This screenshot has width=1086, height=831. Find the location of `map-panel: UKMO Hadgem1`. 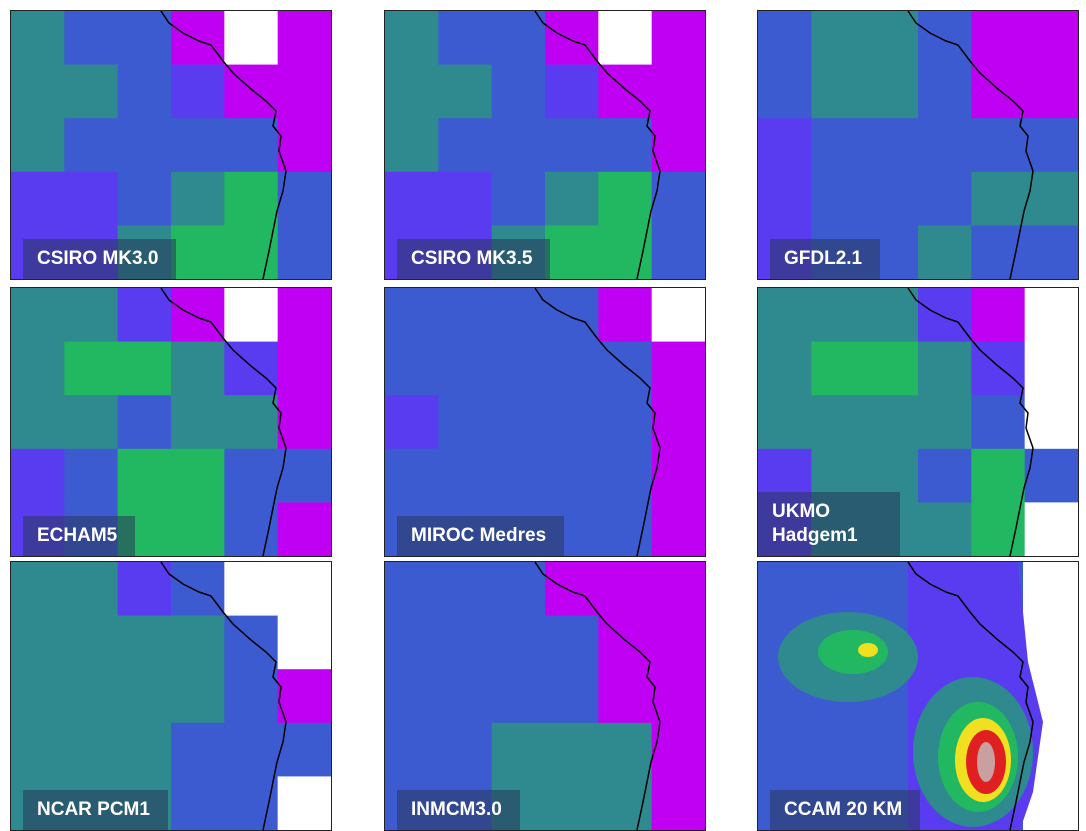

map-panel: UKMO Hadgem1 is located at coordinates (918, 422).